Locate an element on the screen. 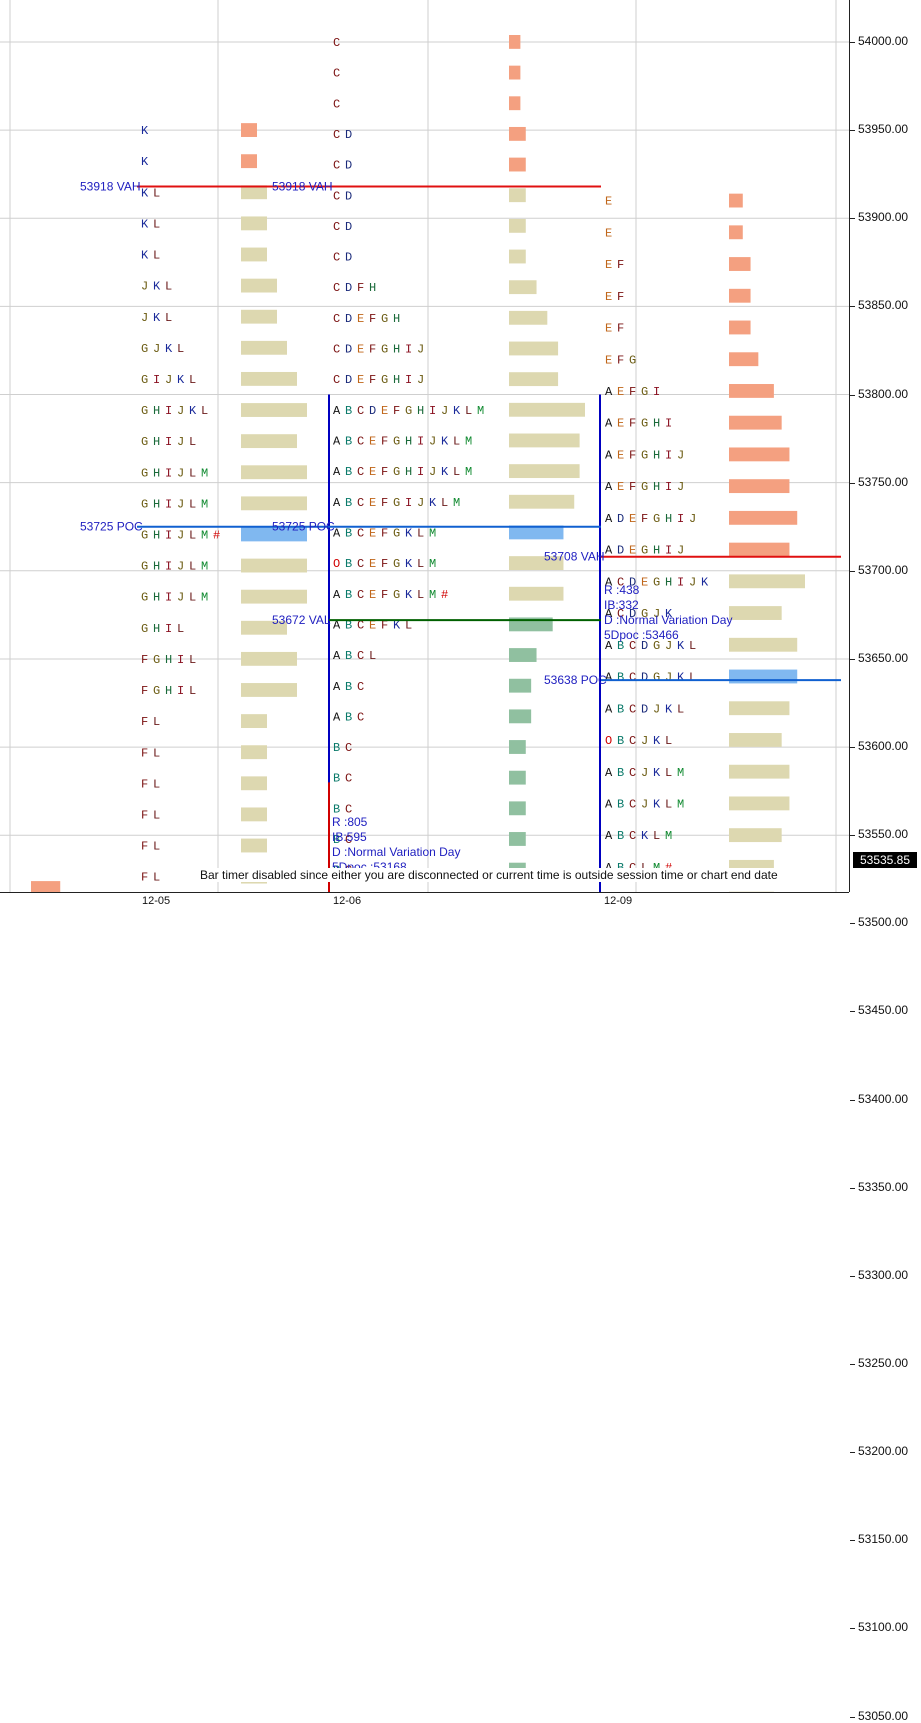 The image size is (921, 1723). price-tick-label: 53150.00 is located at coordinates (883, 1539).